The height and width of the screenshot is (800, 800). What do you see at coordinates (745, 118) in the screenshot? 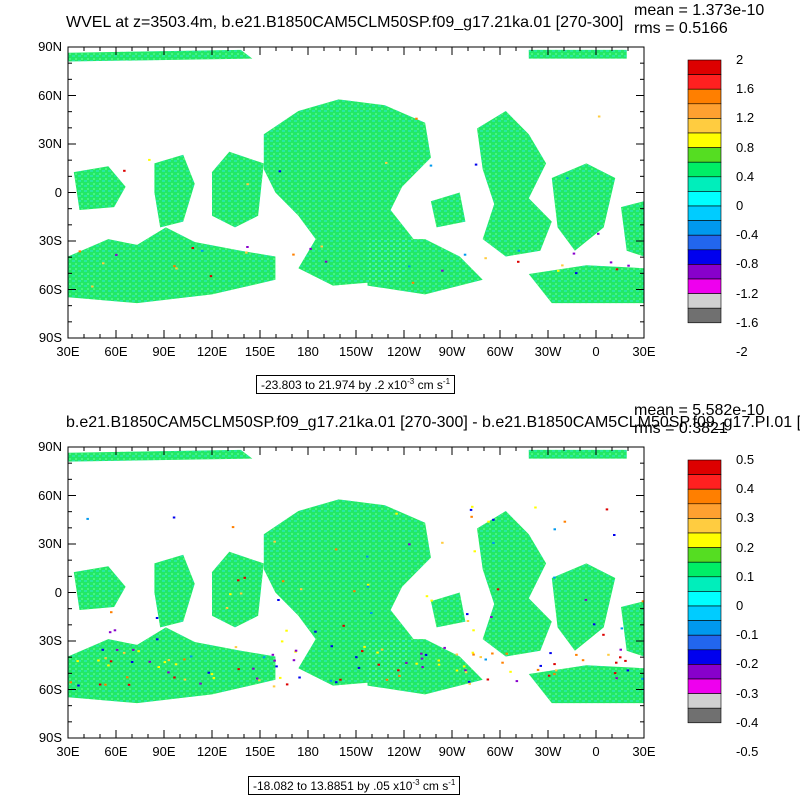
I see `colorbar-label: 1.2` at bounding box center [745, 118].